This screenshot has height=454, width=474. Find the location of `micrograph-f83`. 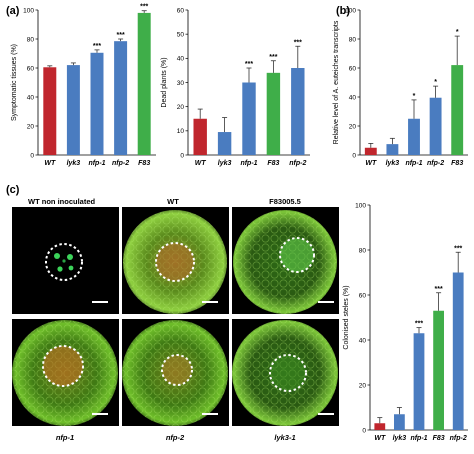

micrograph-f83 is located at coordinates (285, 260).